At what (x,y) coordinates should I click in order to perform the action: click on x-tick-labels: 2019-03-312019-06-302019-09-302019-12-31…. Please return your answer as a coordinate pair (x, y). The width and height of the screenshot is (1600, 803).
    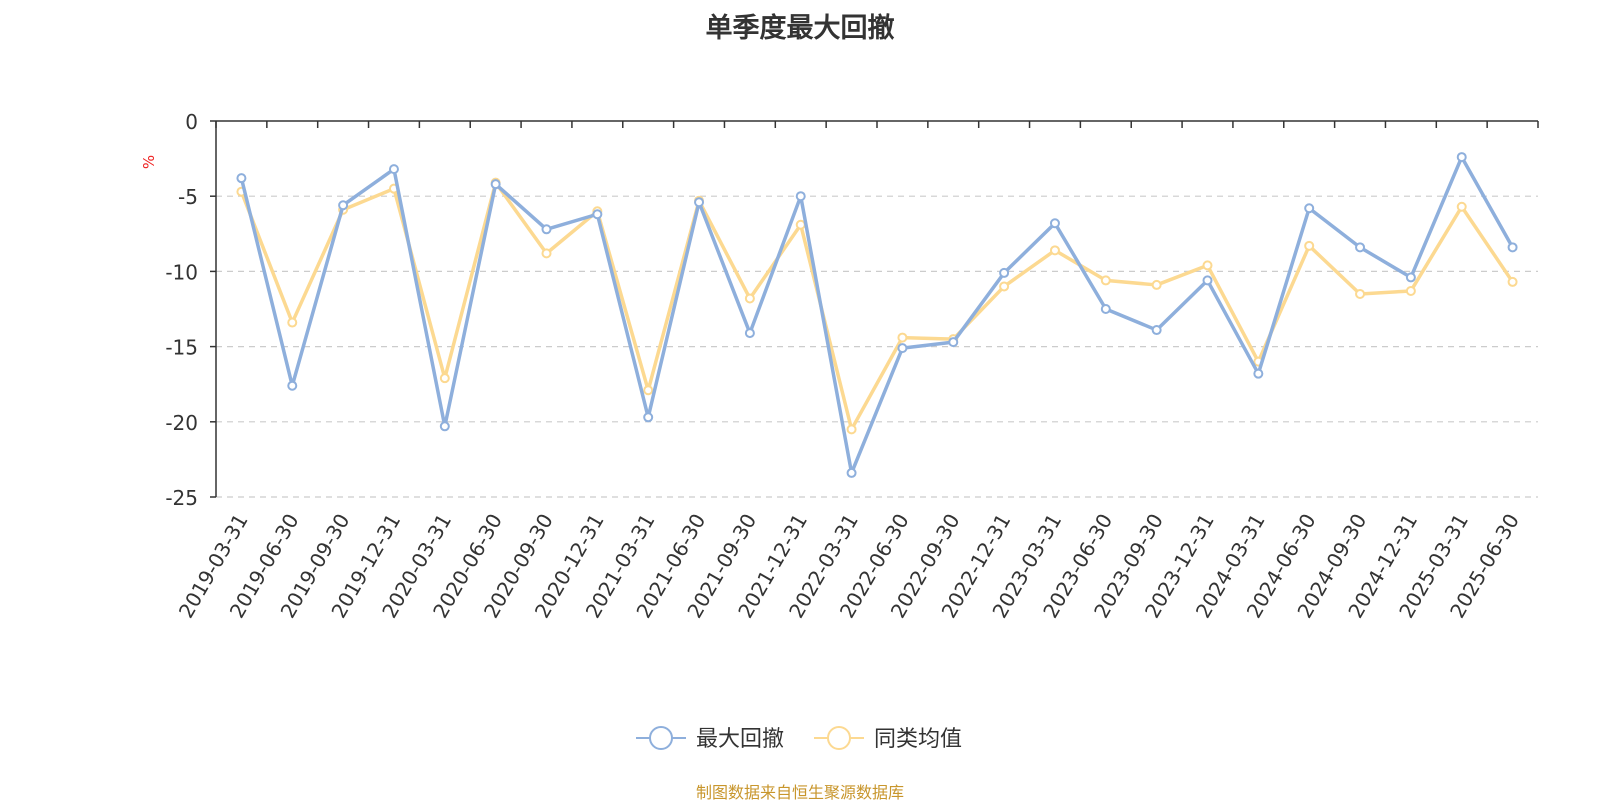
    Looking at the image, I should click on (849, 565).